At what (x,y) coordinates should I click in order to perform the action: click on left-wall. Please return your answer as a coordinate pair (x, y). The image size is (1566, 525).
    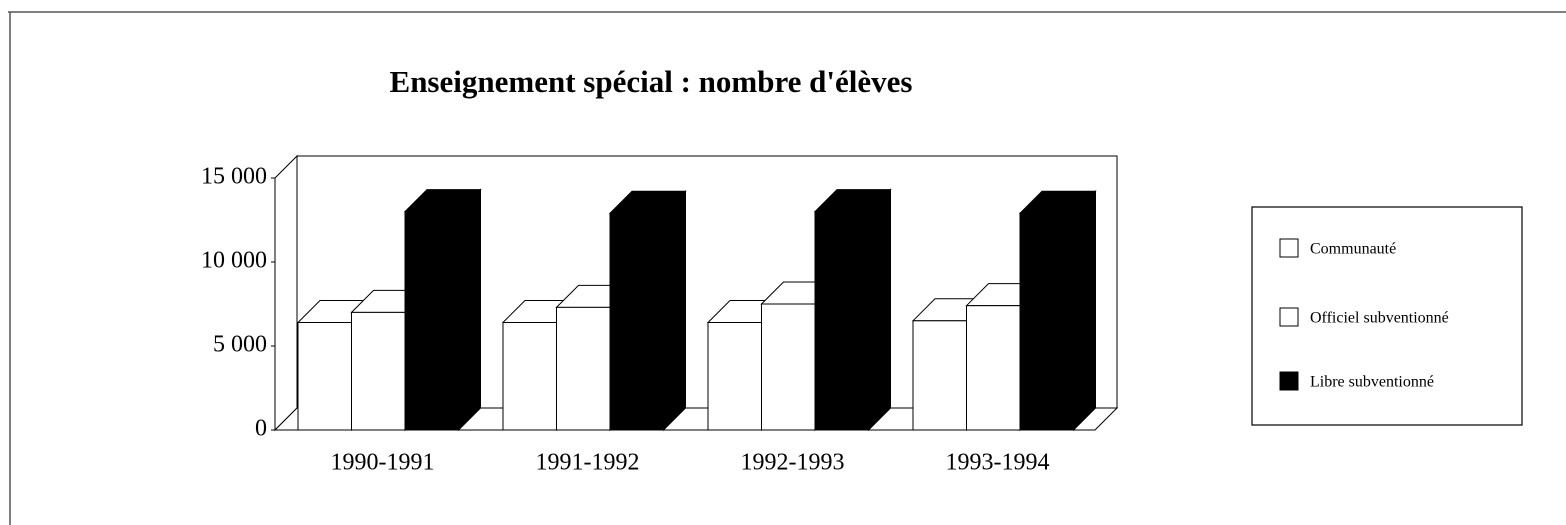
    Looking at the image, I should click on (286, 293).